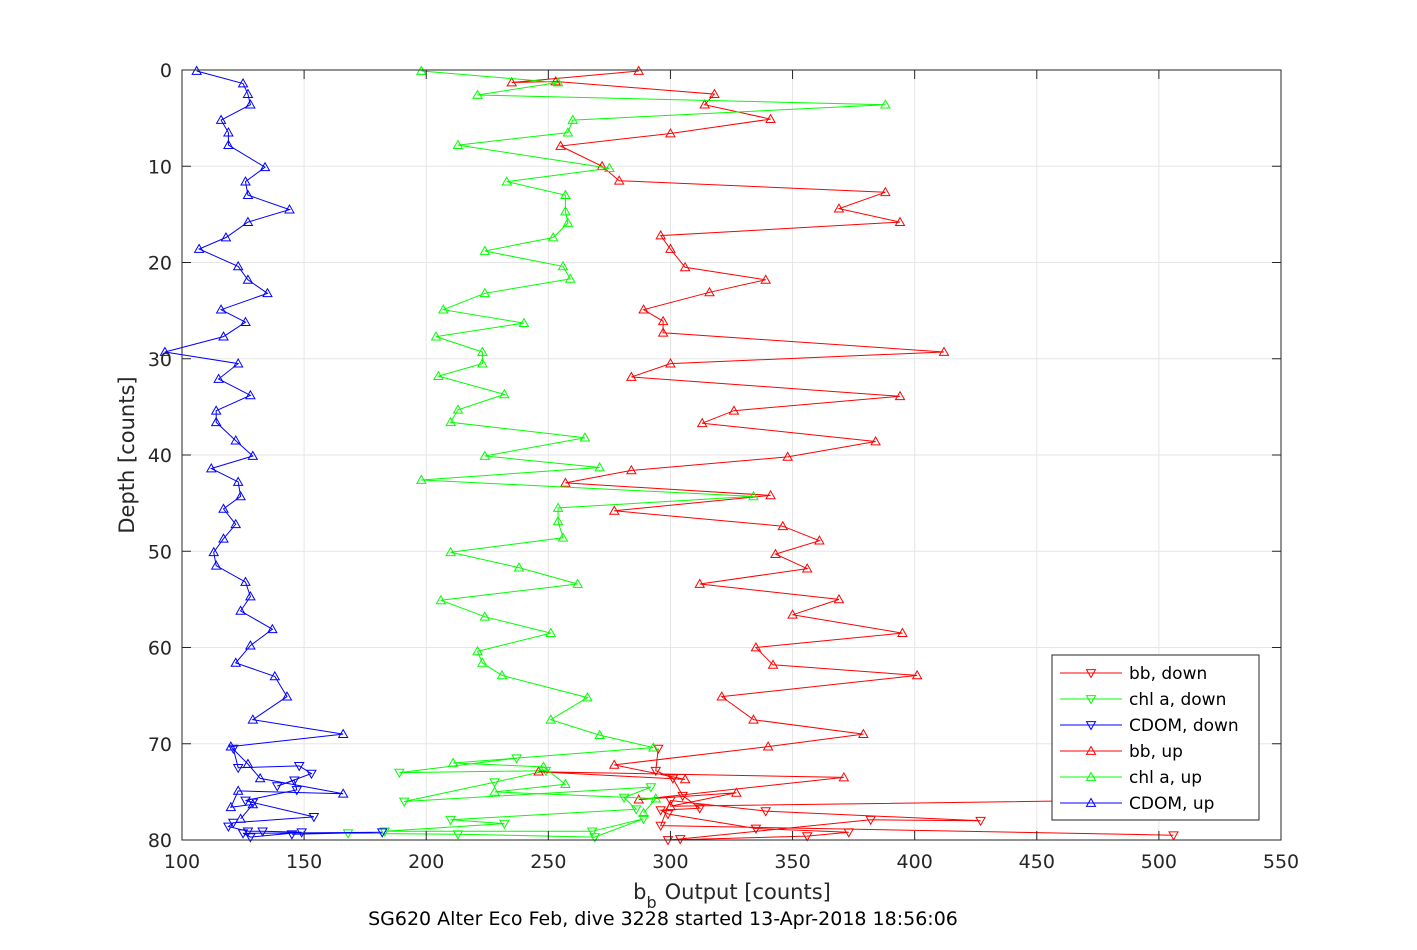 The image size is (1417, 950). Describe the element at coordinates (127, 454) in the screenshot. I see `y-axis-label: Depth [counts]` at that location.